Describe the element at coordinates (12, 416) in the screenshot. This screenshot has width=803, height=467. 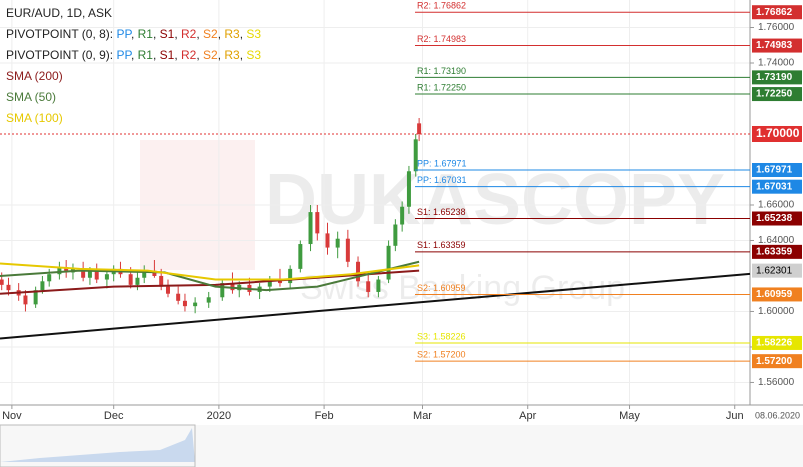
I see `x-tick-label: Nov` at that location.